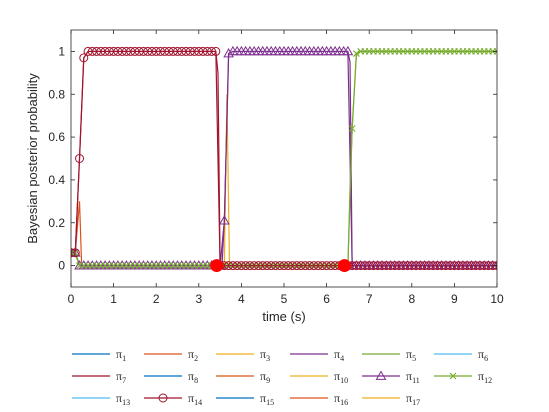 This screenshot has height=412, width=549. Describe the element at coordinates (319, 399) in the screenshot. I see `legend-item-π-16: π16` at that location.